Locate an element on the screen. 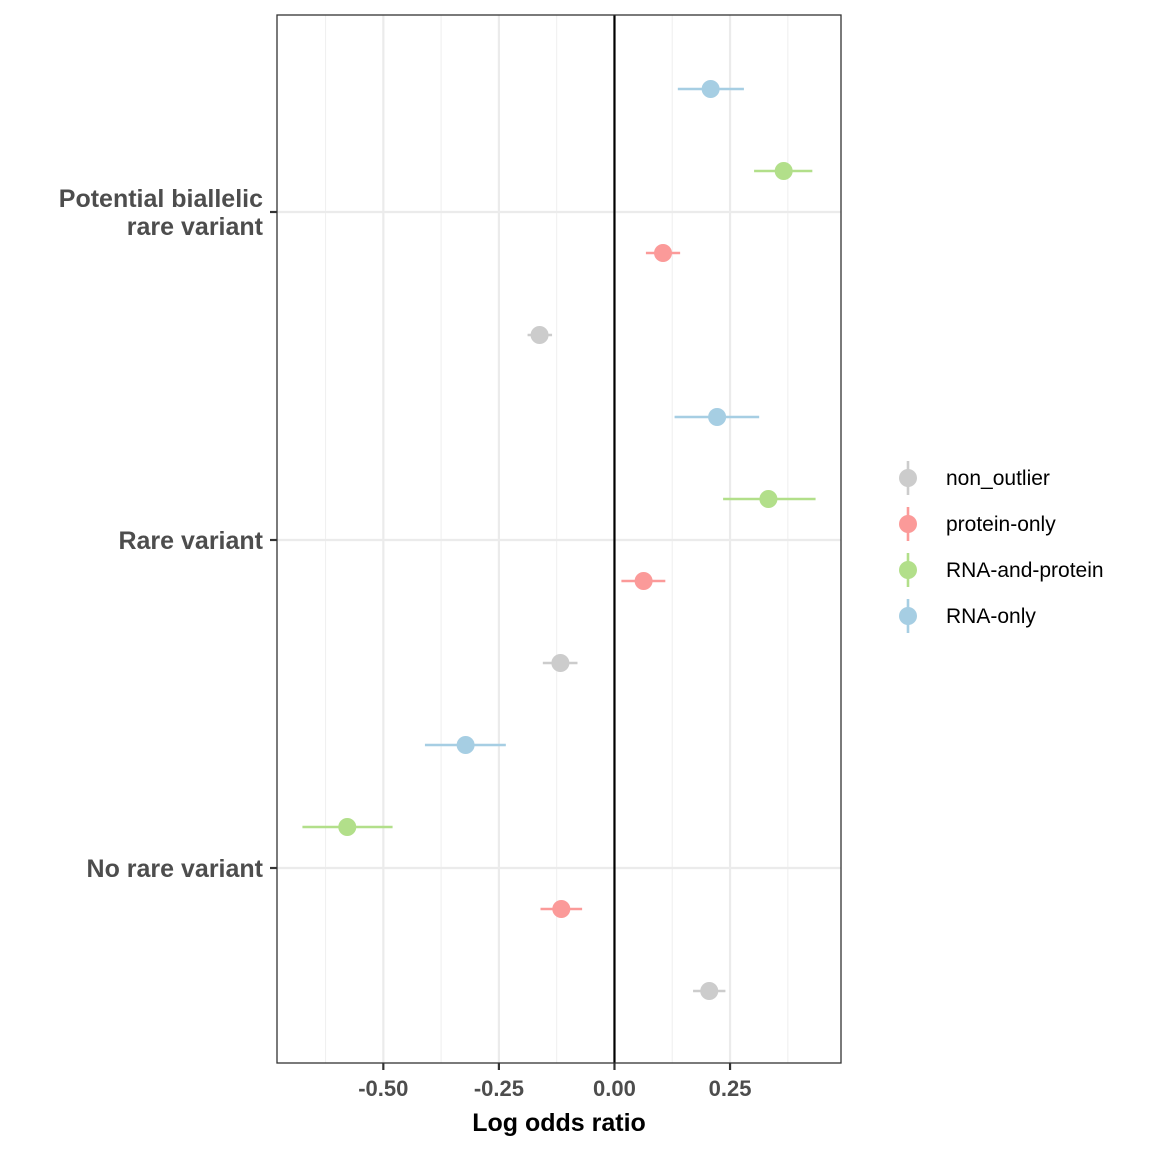  legend-label: RNA-and-protein is located at coordinates (1025, 570).